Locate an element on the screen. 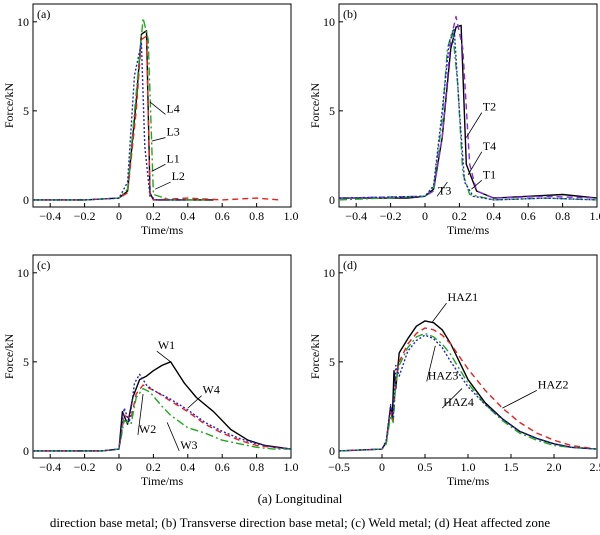 This screenshot has height=535, width=600. annotation-label-l3: L3 is located at coordinates (172, 132).